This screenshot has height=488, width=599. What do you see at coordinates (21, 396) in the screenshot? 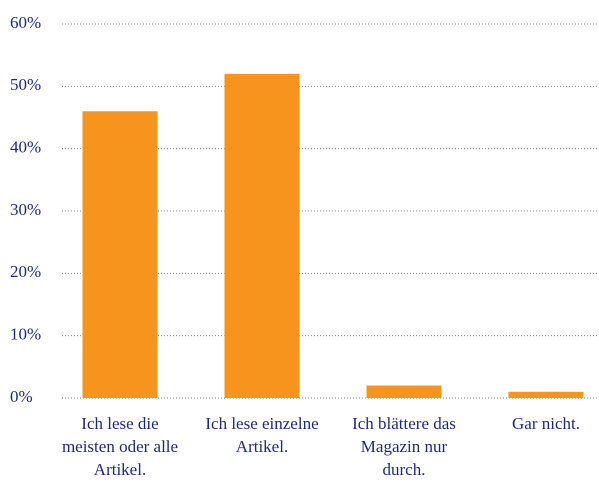
I see `y-tick-label: 0%` at bounding box center [21, 396].